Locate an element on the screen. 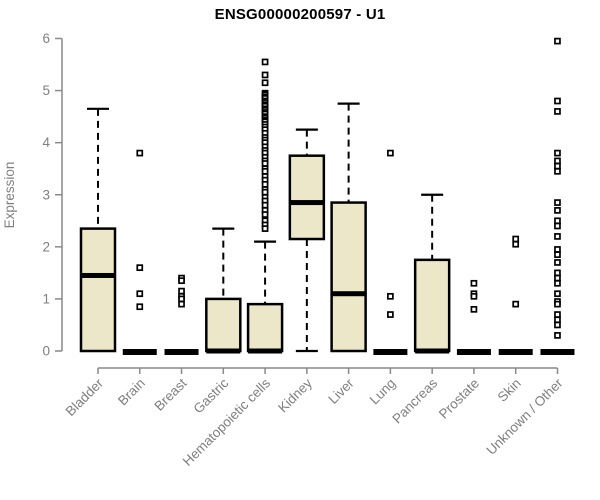  chart-title: ENSG00000200597 - U1 is located at coordinates (300, 14).